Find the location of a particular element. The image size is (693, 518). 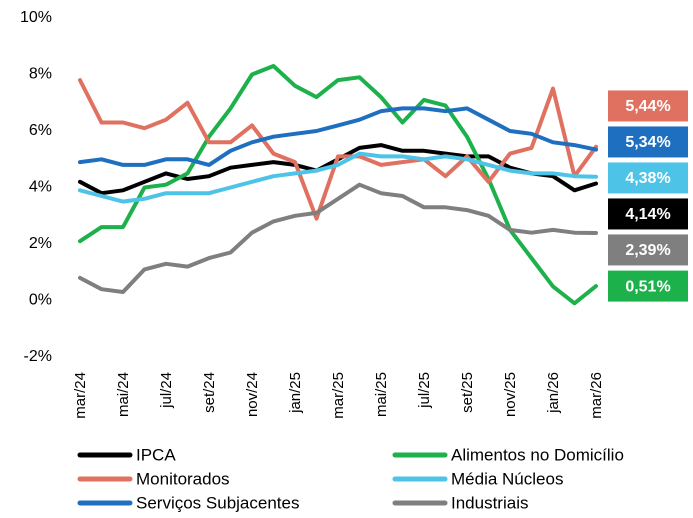

x-tick-label: set/24 is located at coordinates (209, 392).